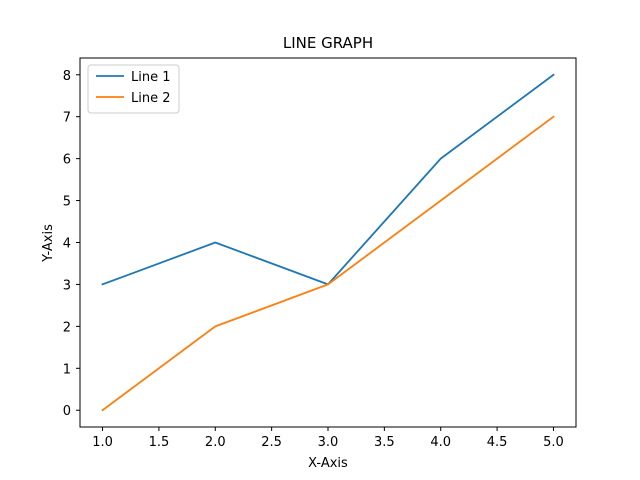 This screenshot has height=480, width=640. Describe the element at coordinates (271, 442) in the screenshot. I see `x-tick-label: 2.5` at that location.